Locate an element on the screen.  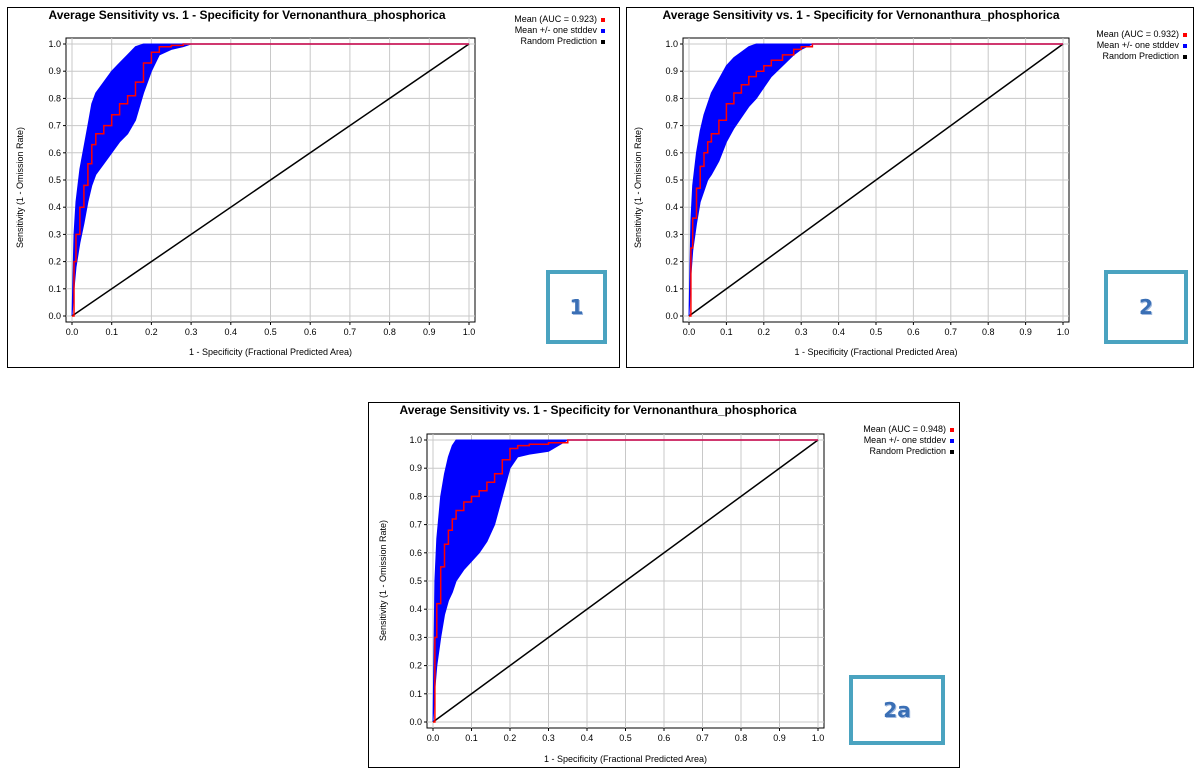
panel-badge: 2a is located at coordinates (897, 710).